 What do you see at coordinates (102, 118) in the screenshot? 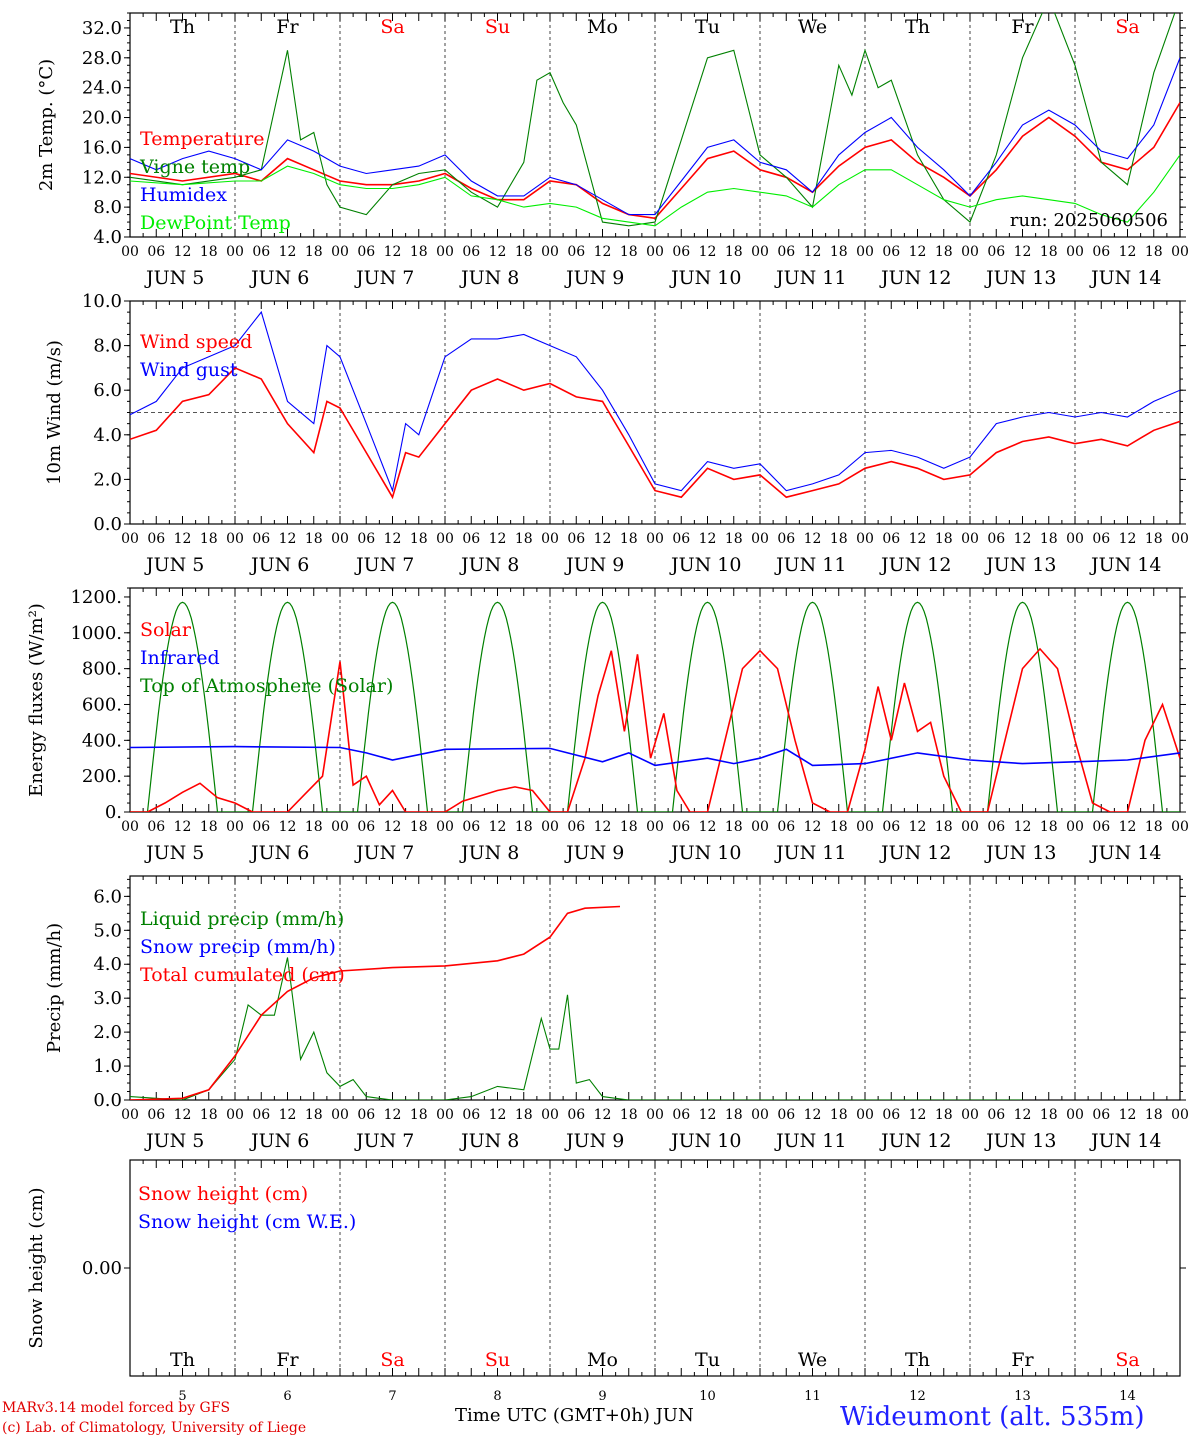
I see `y-tick-label: 20.0` at bounding box center [102, 118].